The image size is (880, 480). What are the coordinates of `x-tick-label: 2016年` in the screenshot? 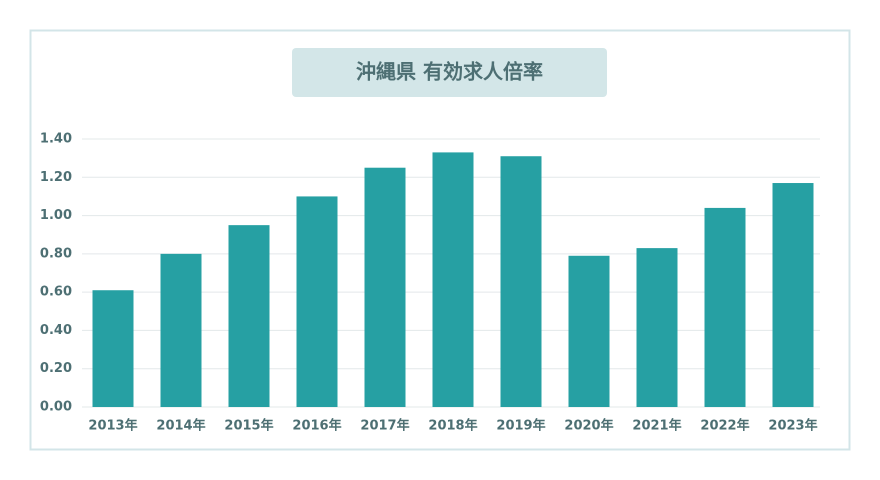 It's located at (316, 426).